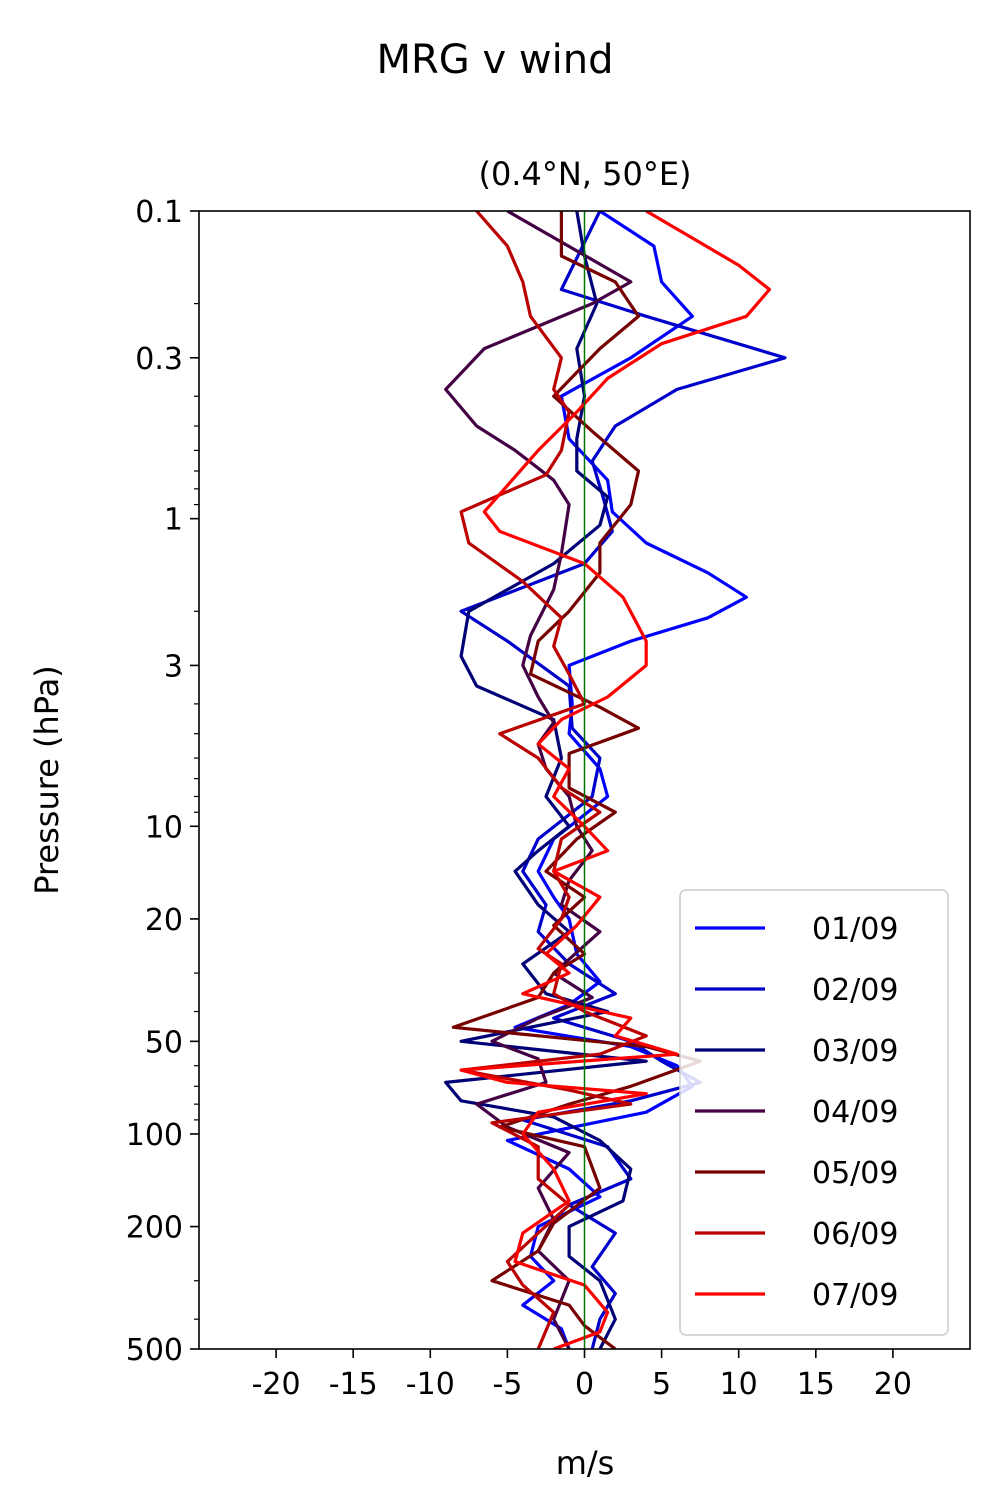 The height and width of the screenshot is (1500, 990). What do you see at coordinates (164, 1042) in the screenshot?
I see `y-tick-label: 50` at bounding box center [164, 1042].